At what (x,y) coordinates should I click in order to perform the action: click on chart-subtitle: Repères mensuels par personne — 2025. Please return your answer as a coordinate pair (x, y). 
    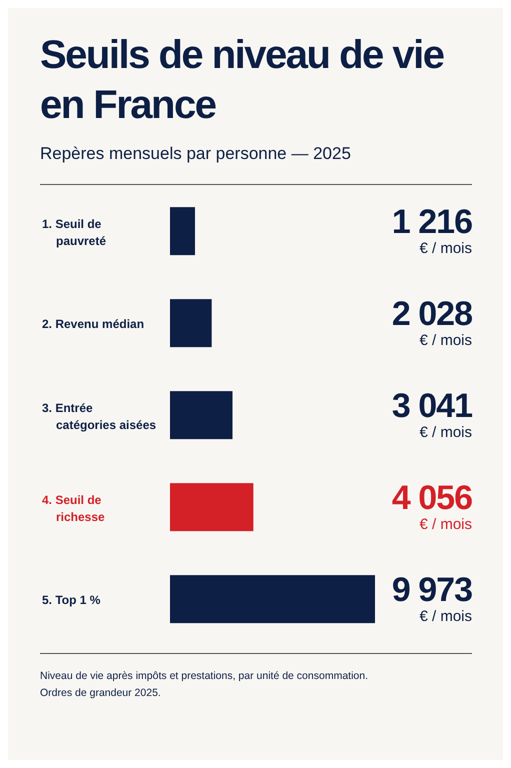
    Looking at the image, I should click on (196, 154).